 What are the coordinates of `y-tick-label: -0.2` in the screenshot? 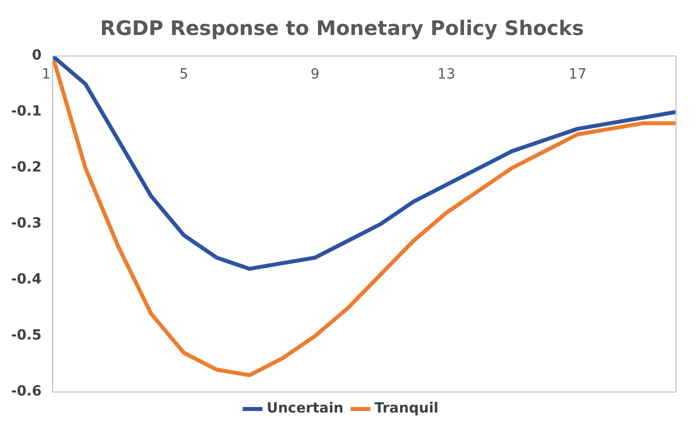 It's located at (26, 168).